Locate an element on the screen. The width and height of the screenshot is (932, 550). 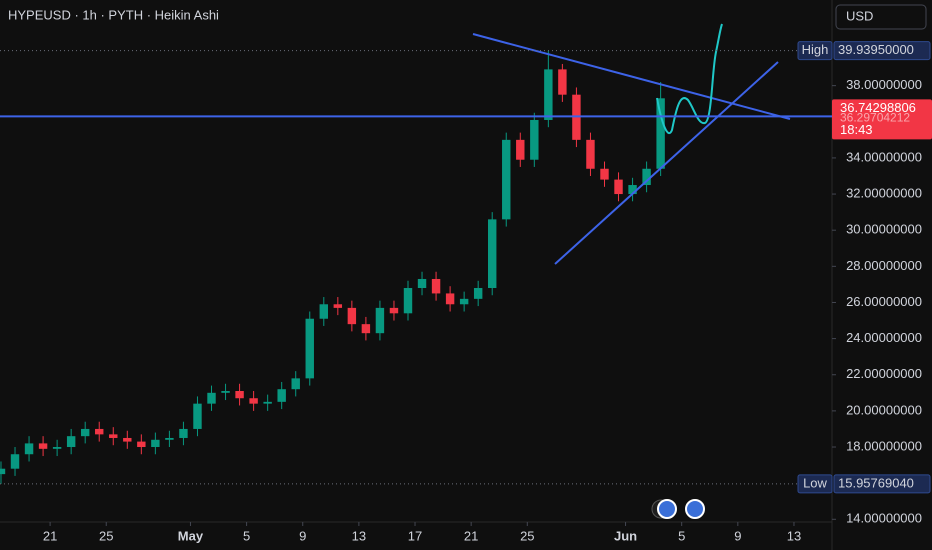
price-tag-label: Low is located at coordinates (815, 482).